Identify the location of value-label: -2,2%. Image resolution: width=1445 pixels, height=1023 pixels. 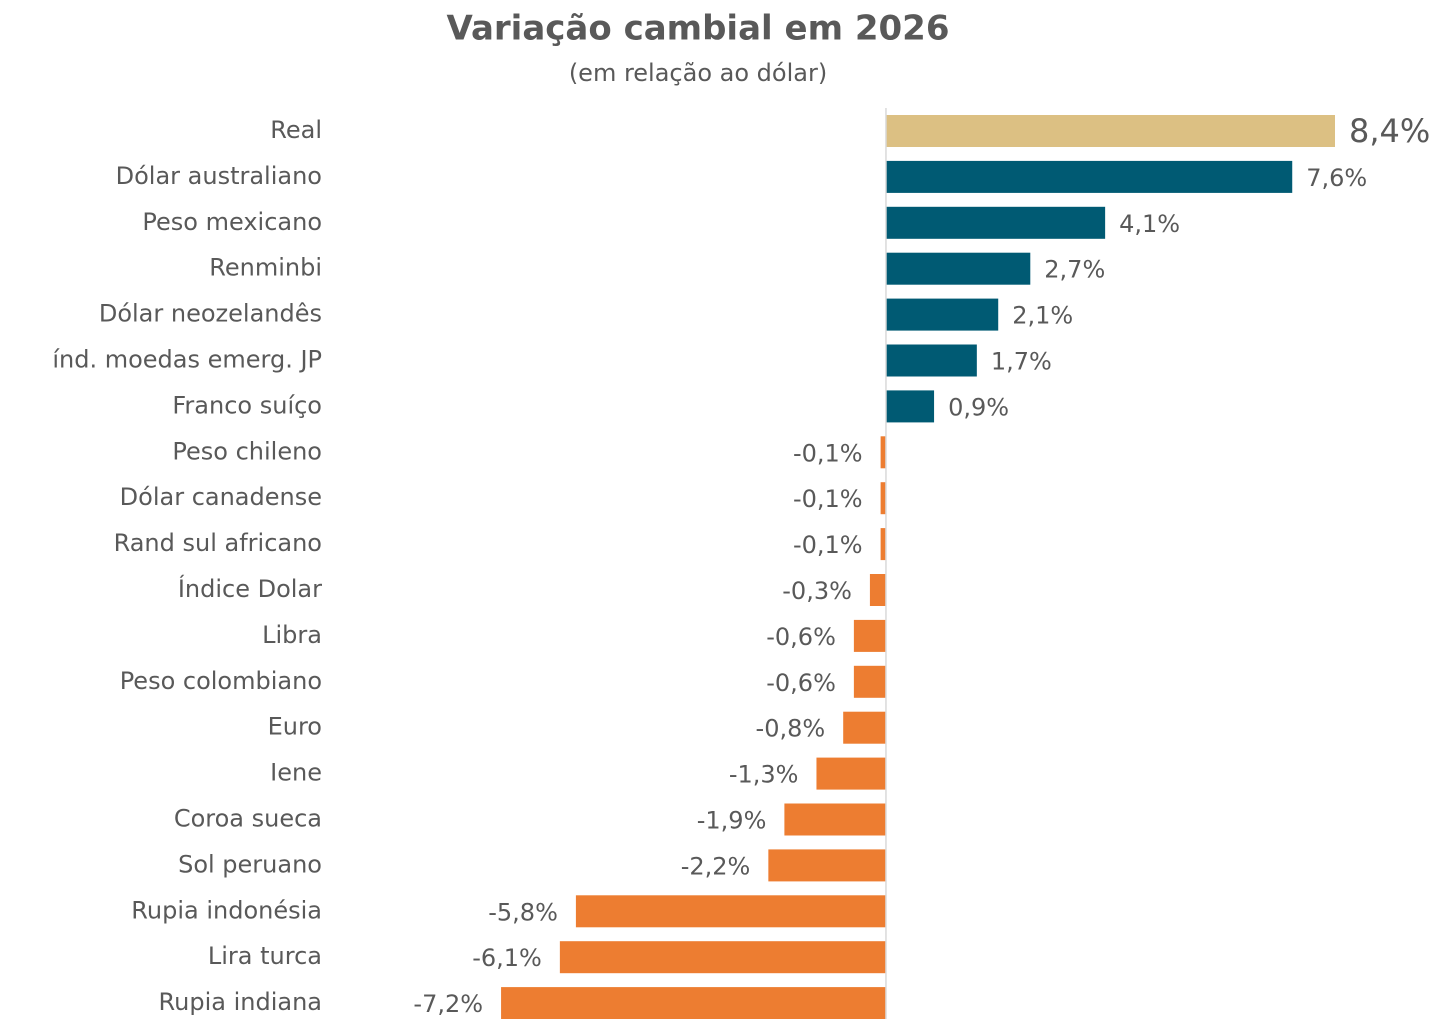
(716, 866).